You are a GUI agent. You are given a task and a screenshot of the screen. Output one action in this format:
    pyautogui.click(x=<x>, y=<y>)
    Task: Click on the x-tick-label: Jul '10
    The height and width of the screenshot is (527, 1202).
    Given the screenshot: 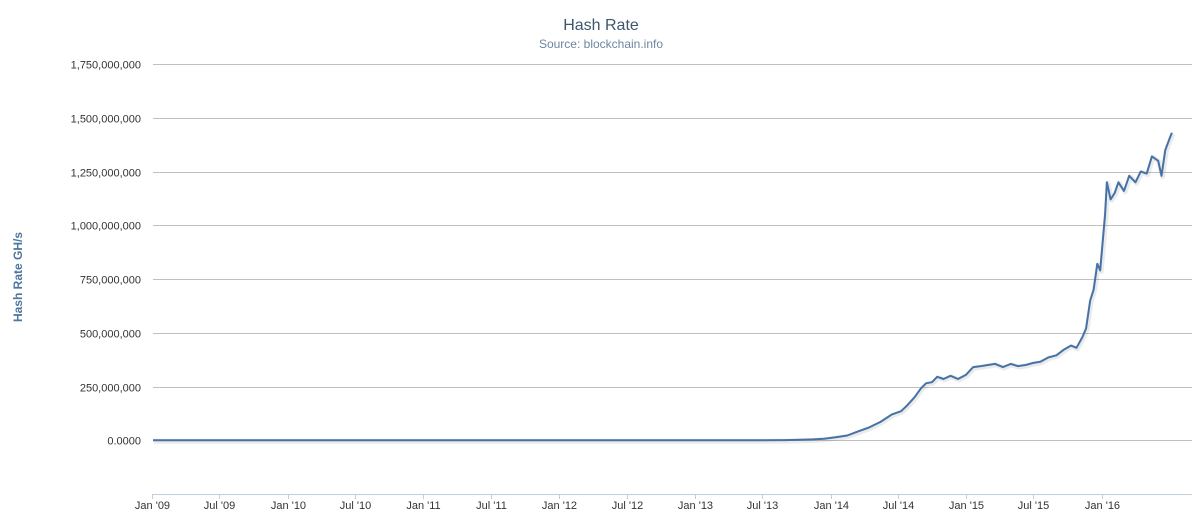 What is the action you would take?
    pyautogui.click(x=355, y=506)
    